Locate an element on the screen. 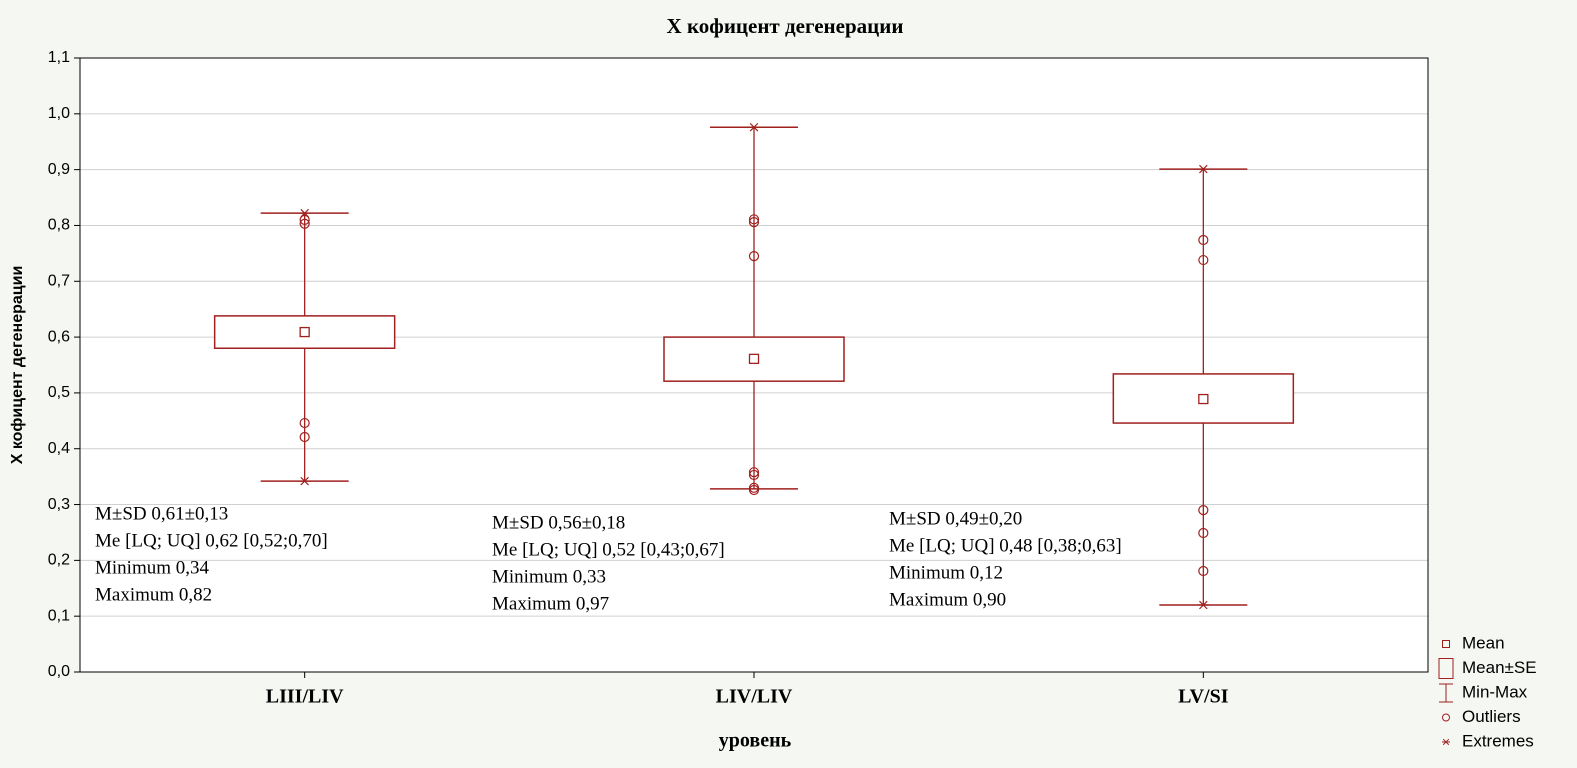 The image size is (1577, 768). annotation: Maximum 0,97 is located at coordinates (550, 603).